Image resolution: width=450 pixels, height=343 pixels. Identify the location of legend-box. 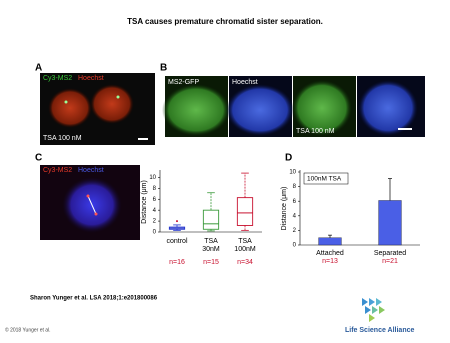
(326, 178).